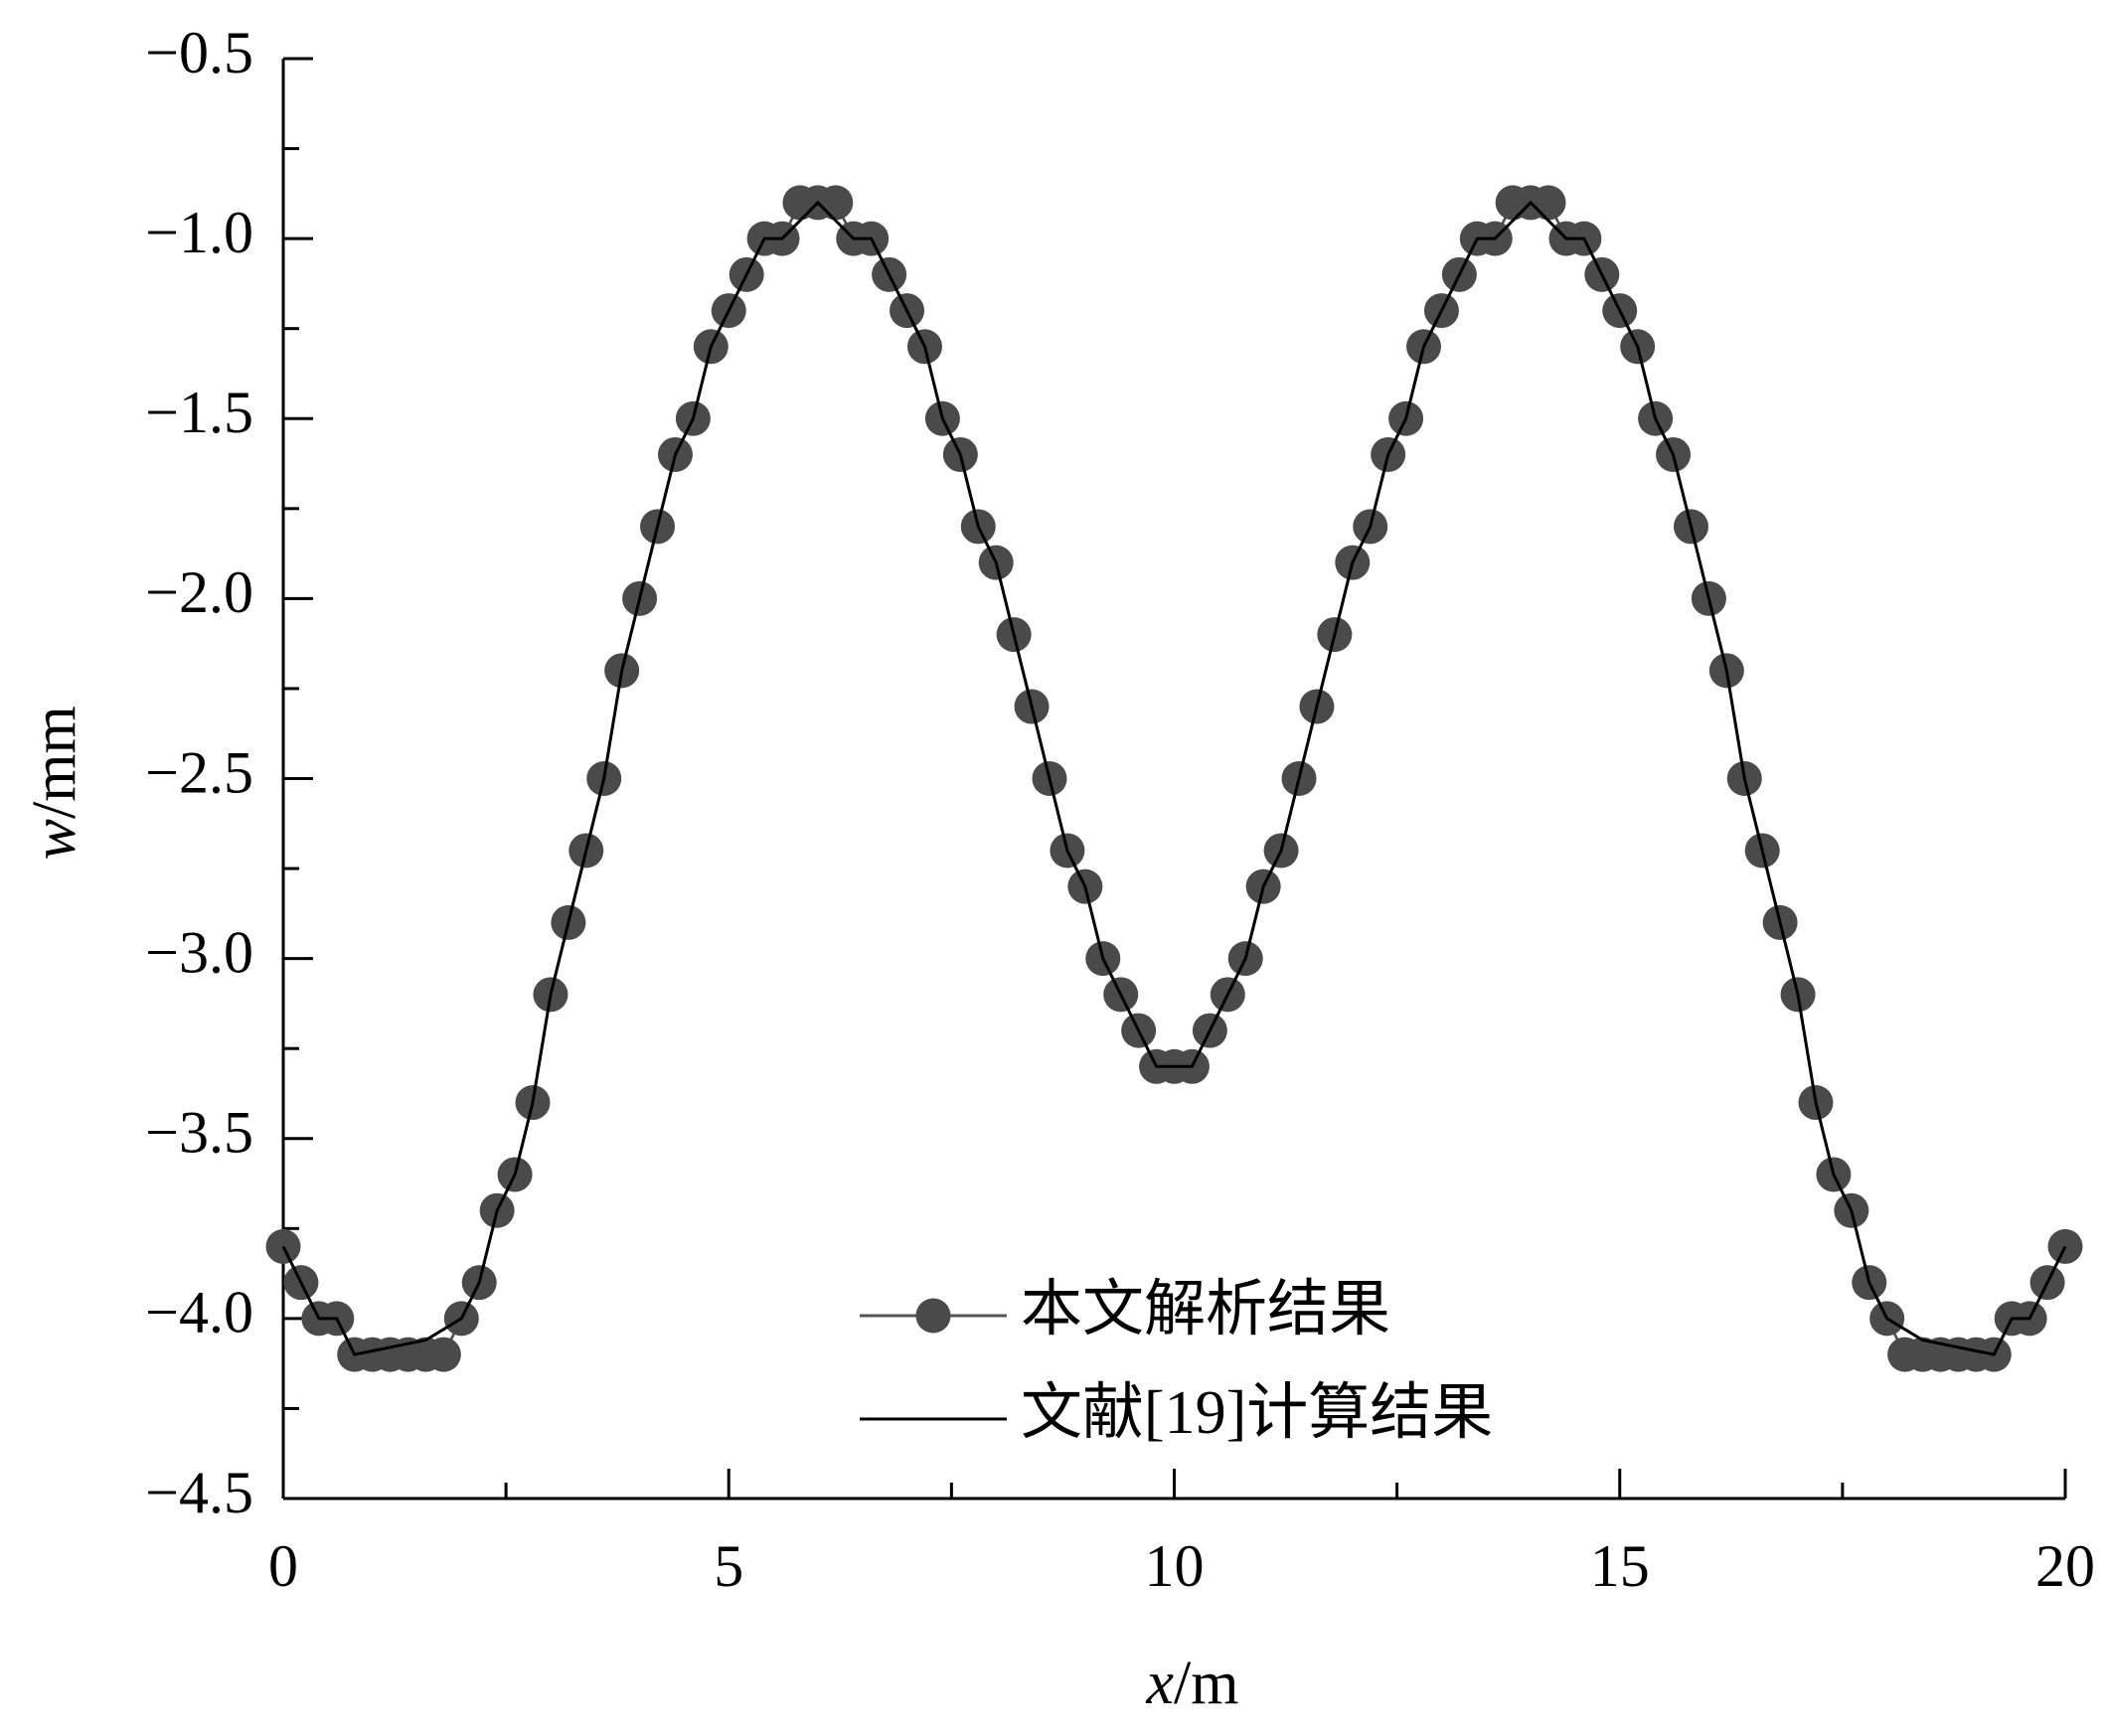 The width and height of the screenshot is (2105, 1736). Describe the element at coordinates (729, 1566) in the screenshot. I see `x-tick-label: 5` at that location.